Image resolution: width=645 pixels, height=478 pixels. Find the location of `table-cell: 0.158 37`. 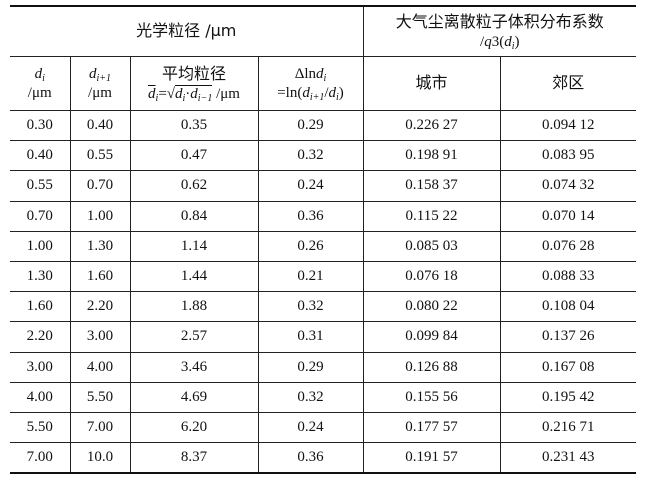

table-cell: 0.158 37 is located at coordinates (431, 186).